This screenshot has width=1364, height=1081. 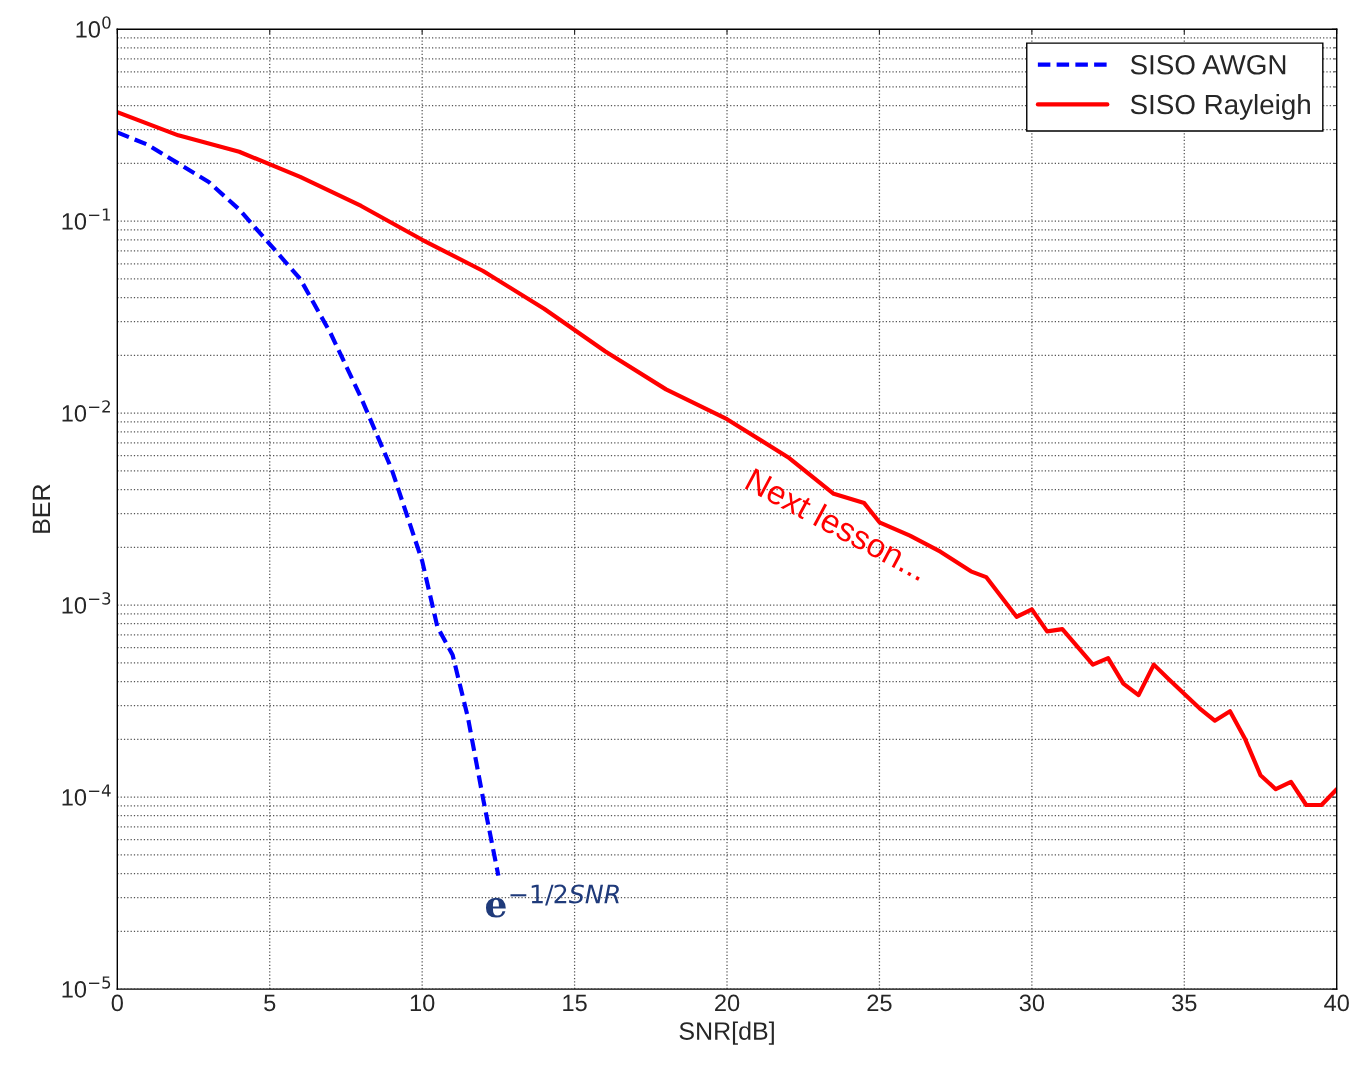 I want to click on x-tick-label: 0, so click(x=117, y=1003).